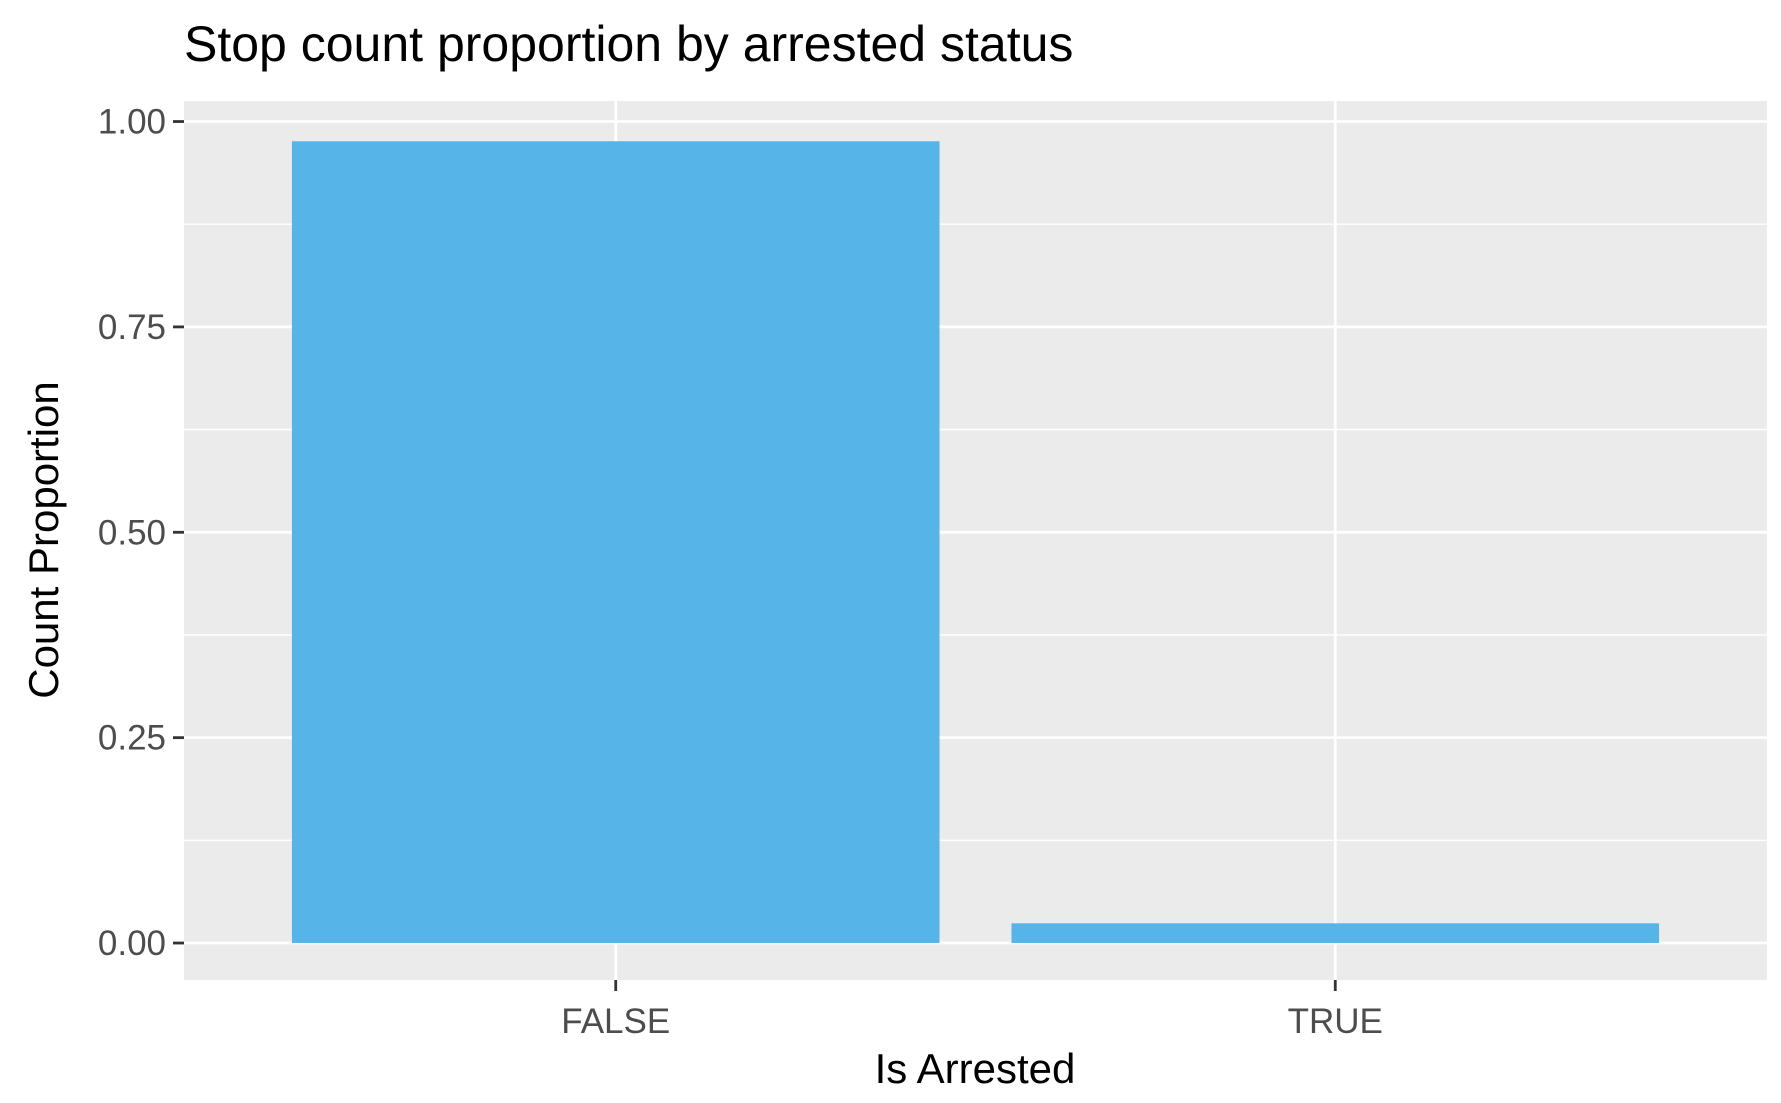 Image resolution: width=1781 pixels, height=1103 pixels. I want to click on x-tick-label-false: FALSE, so click(615, 1021).